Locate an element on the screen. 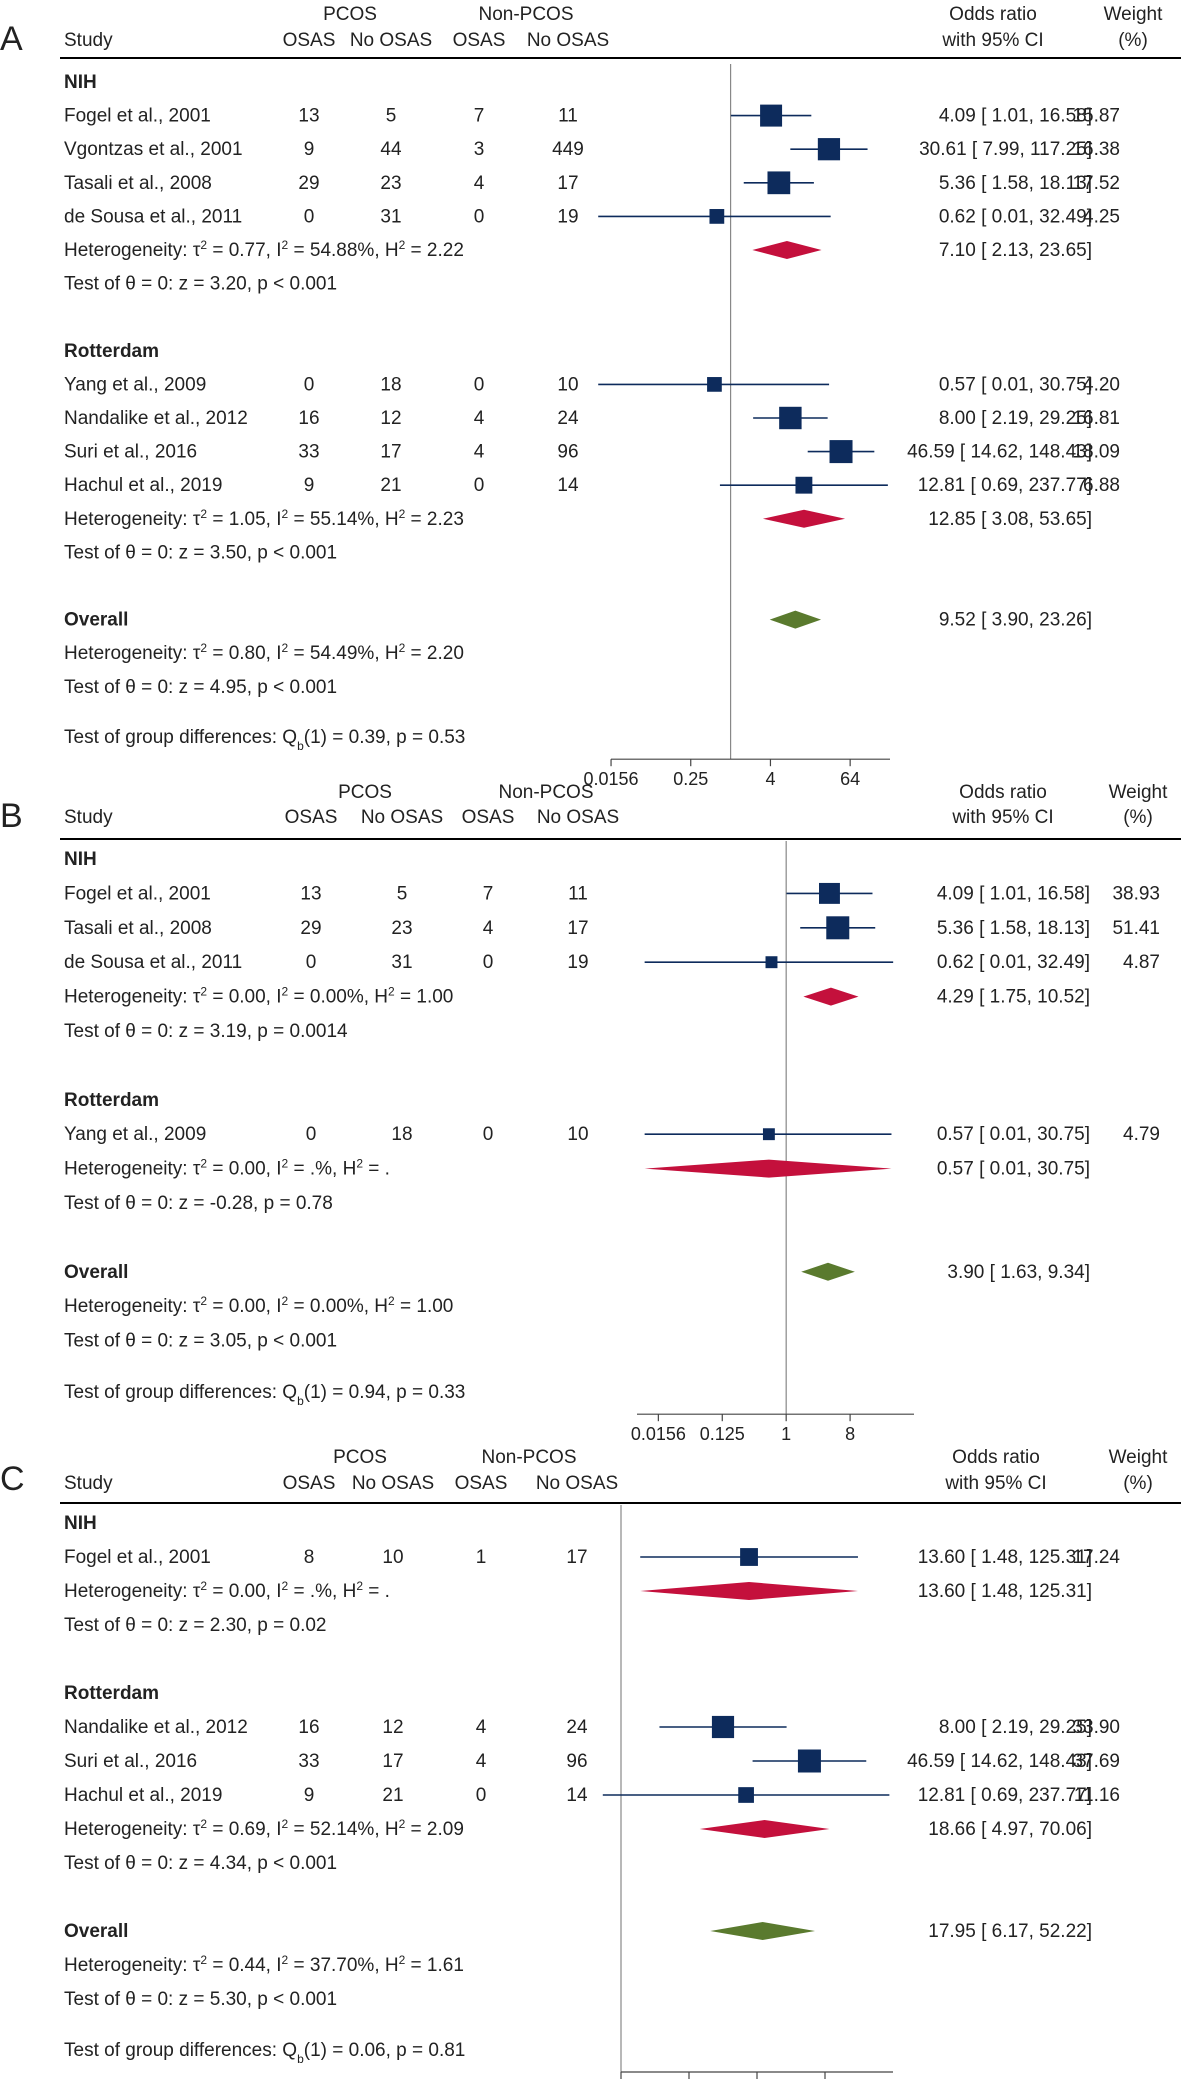 The height and width of the screenshot is (2082, 1181). study-label: de Sousa et al., 2011 is located at coordinates (153, 216).